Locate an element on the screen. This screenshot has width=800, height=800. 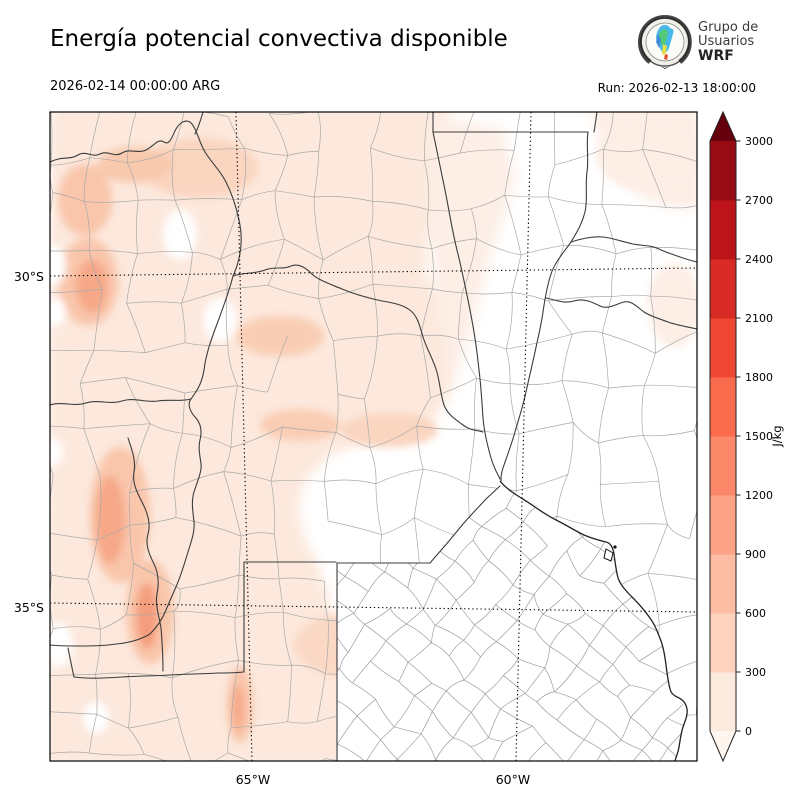
colorbar-tick-label: 0 is located at coordinates (748, 731).